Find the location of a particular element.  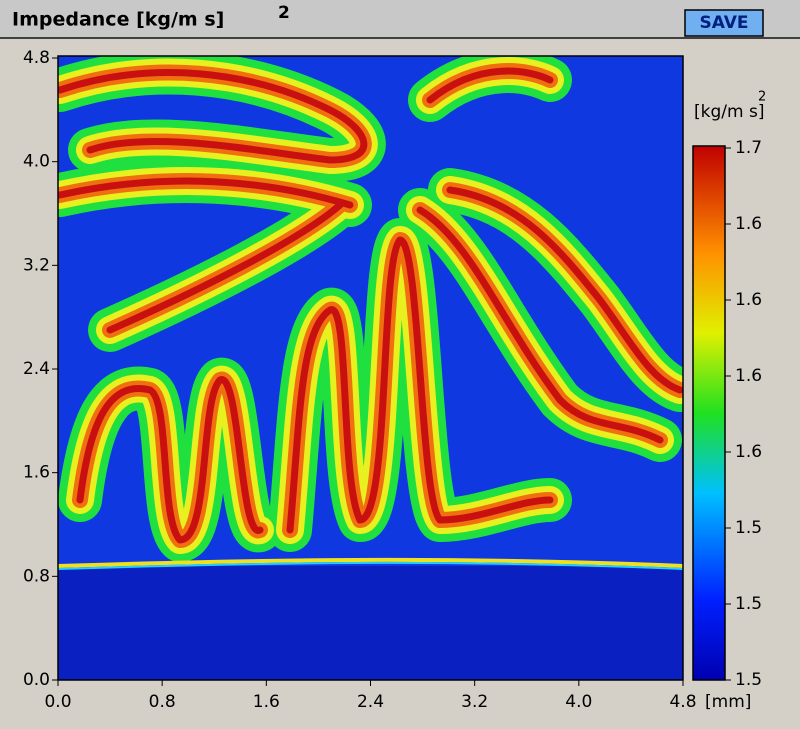

x-tick-label: 0.0 is located at coordinates (57, 702).